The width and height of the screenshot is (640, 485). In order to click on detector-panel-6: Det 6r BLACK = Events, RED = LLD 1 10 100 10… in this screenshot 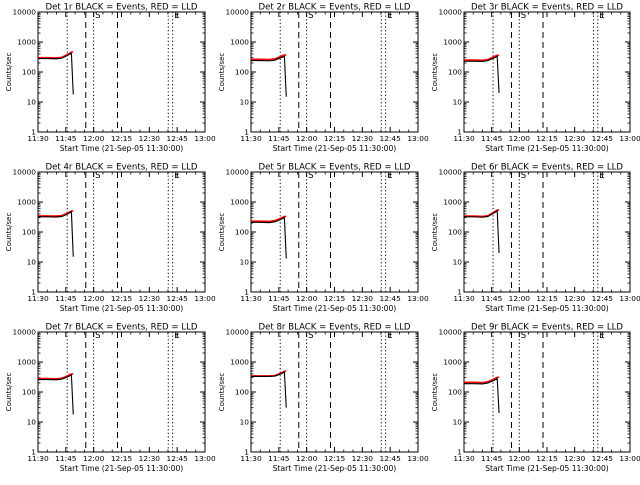, I will do `click(535, 238)`.